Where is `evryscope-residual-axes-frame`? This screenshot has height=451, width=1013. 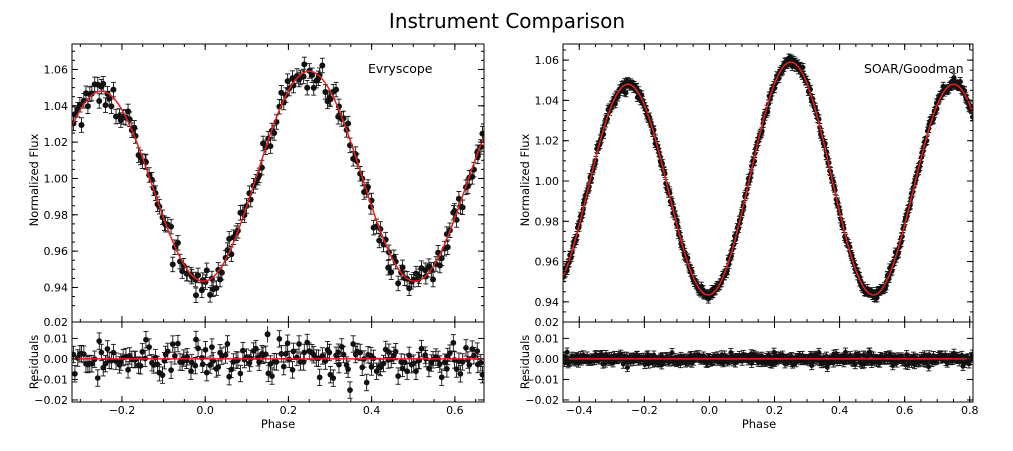
evryscope-residual-axes-frame is located at coordinates (278, 362).